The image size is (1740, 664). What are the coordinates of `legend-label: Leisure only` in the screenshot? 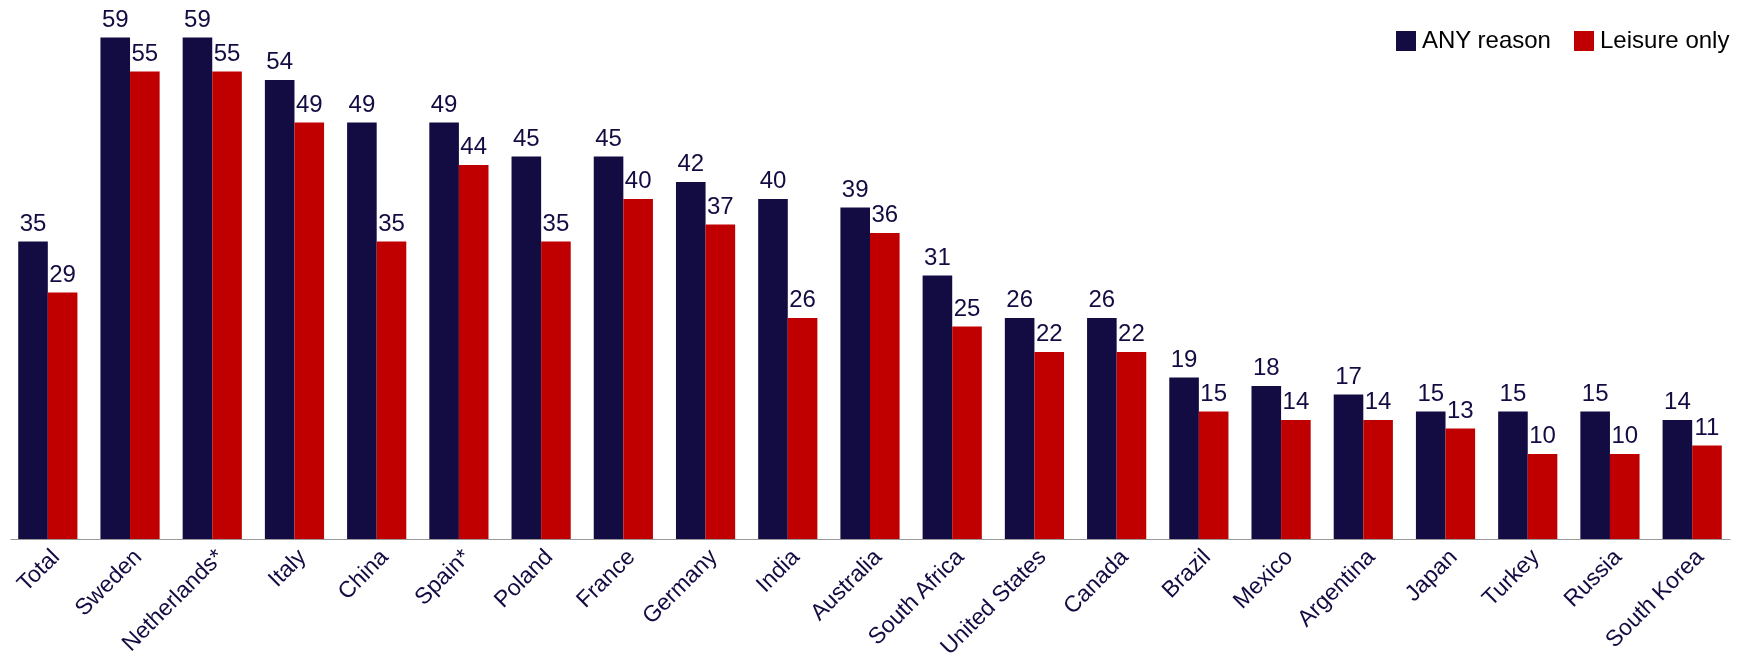 It's located at (1665, 39).